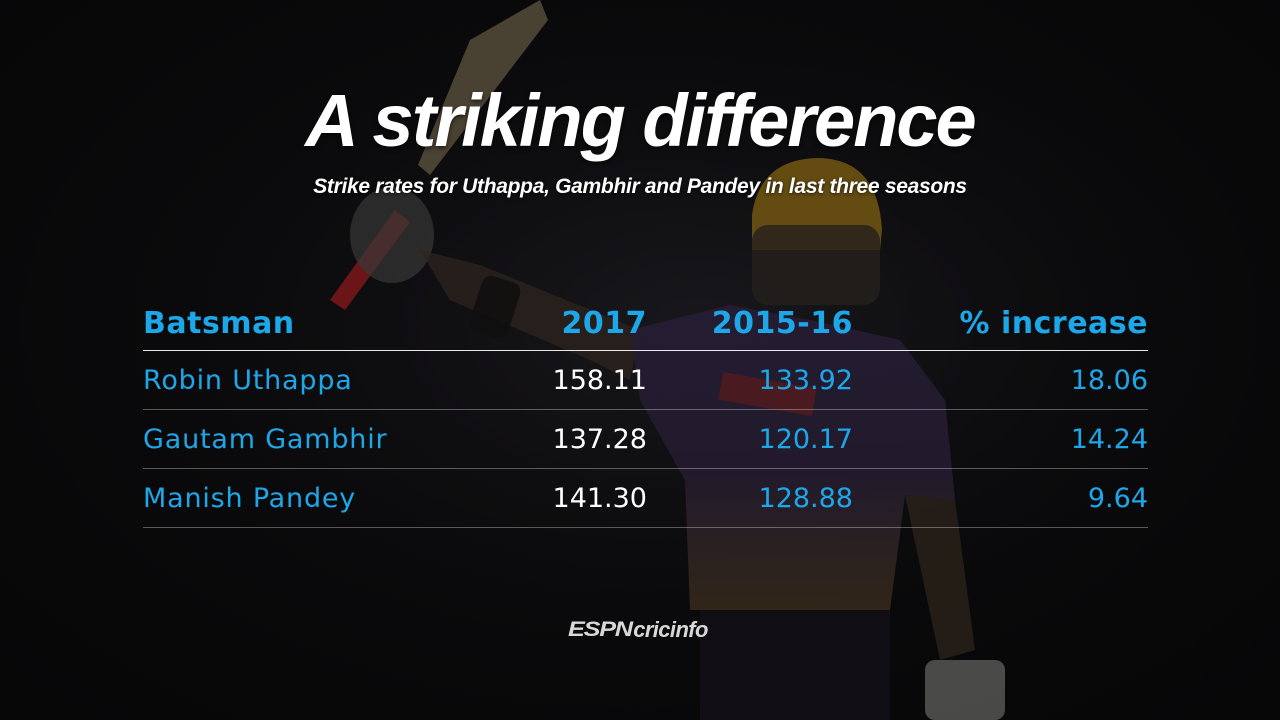  I want to click on trousers-shape, so click(795, 665).